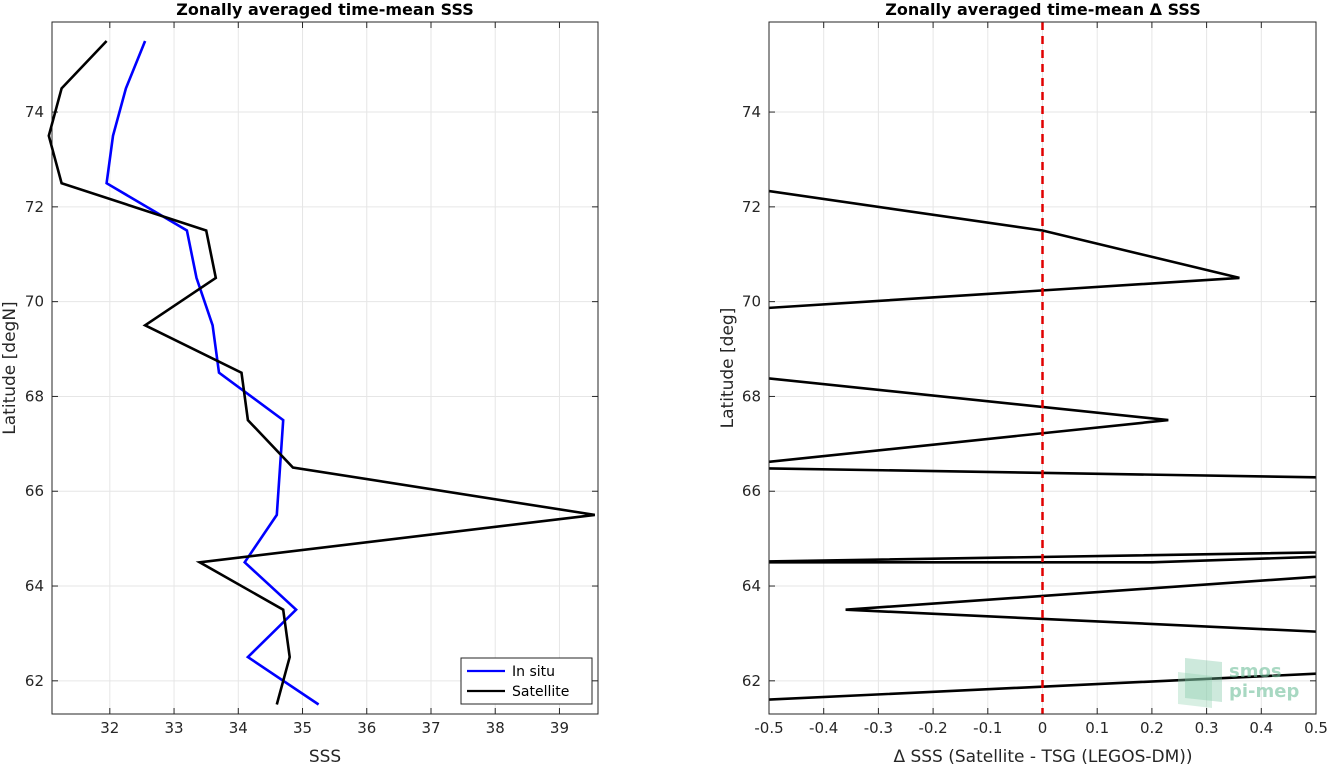  What do you see at coordinates (751, 681) in the screenshot?
I see `right-y-tick-label: 62` at bounding box center [751, 681].